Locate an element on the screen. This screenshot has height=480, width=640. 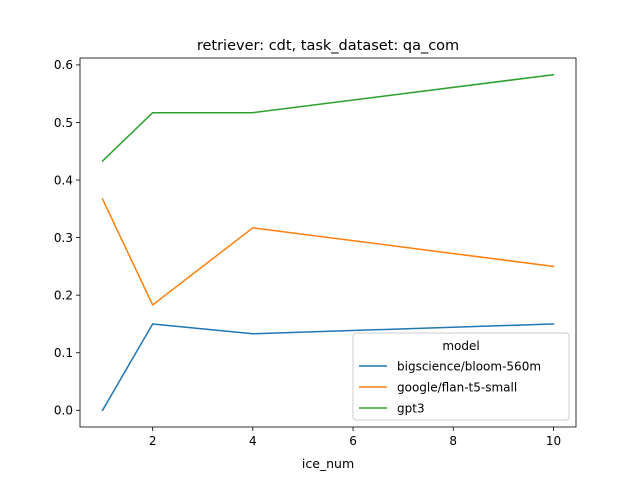
legend-label-2: gpt3 is located at coordinates (411, 408).